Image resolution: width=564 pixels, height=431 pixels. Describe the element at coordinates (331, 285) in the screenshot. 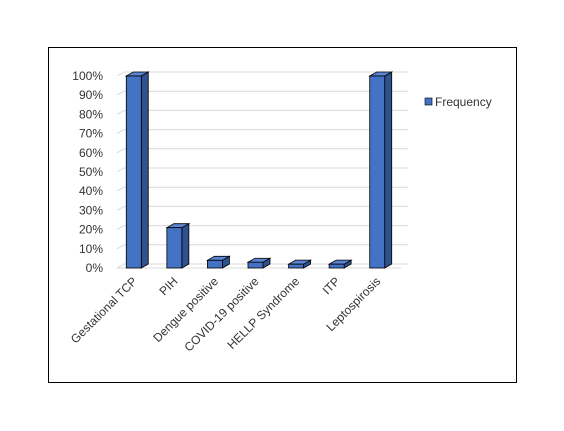

I see `x-tick-label: ITP` at that location.